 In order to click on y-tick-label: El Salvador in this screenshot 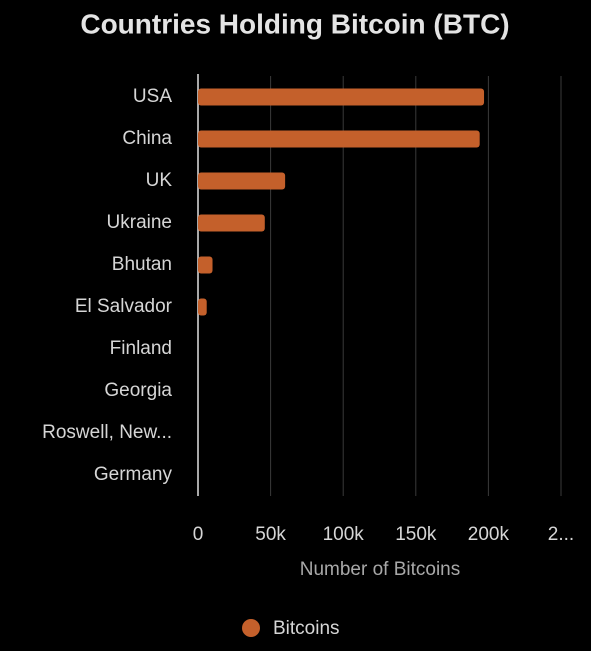, I will do `click(124, 306)`.